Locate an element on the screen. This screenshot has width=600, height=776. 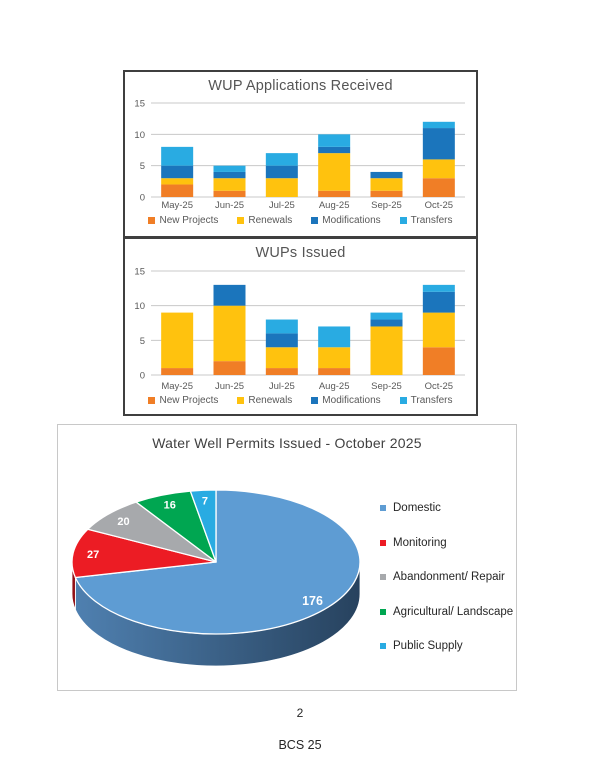
water-well-pie-plot: 176 27 20 16 7 is located at coordinates (216, 578).